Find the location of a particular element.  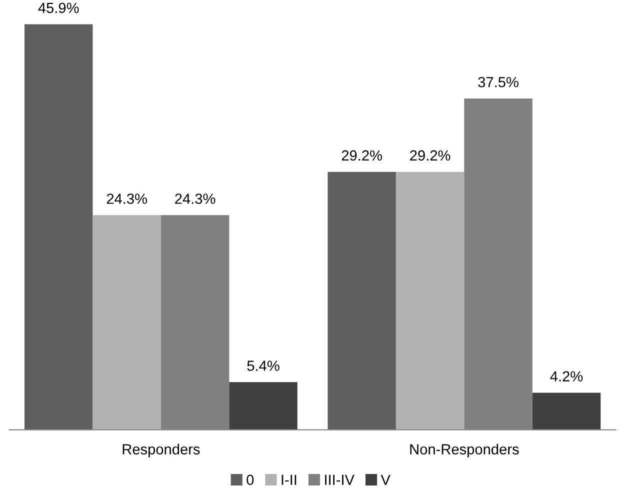

data-label: 5.4% is located at coordinates (263, 365).